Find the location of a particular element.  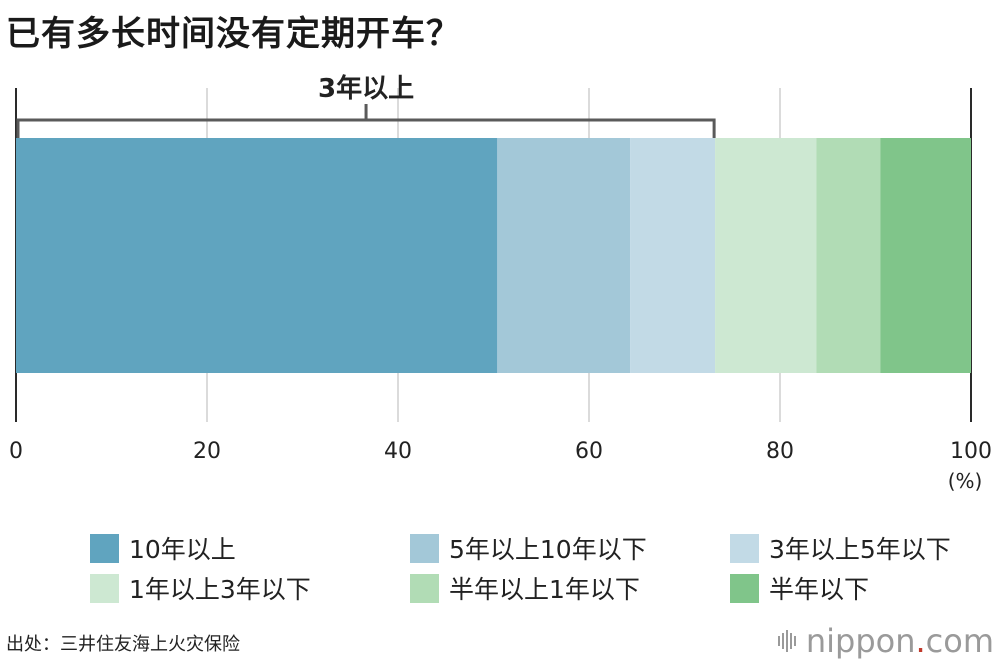

legend-item: 3年以上5年以下 is located at coordinates (840, 548).